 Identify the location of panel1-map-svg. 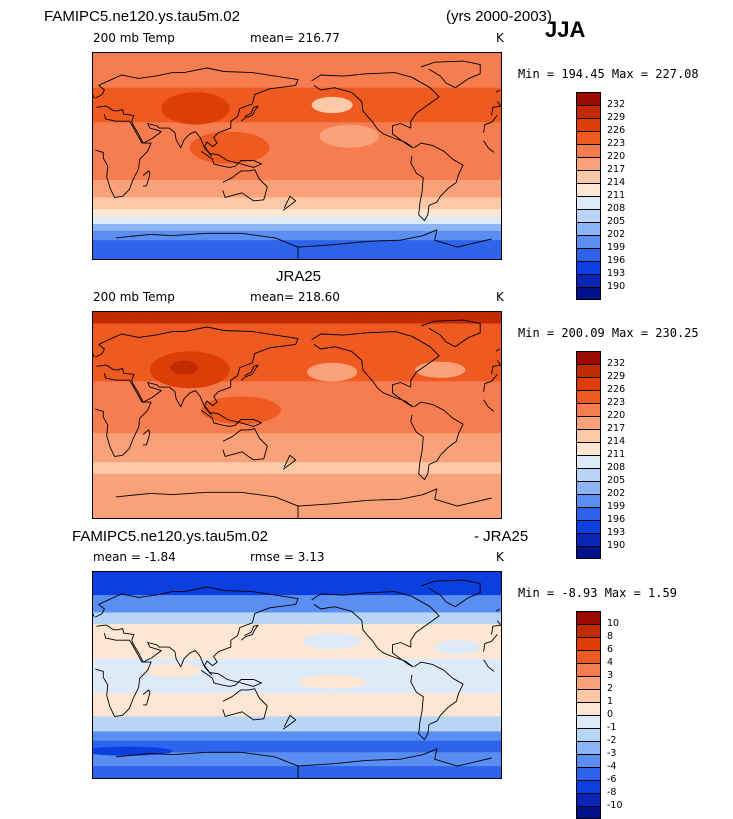
(297, 156).